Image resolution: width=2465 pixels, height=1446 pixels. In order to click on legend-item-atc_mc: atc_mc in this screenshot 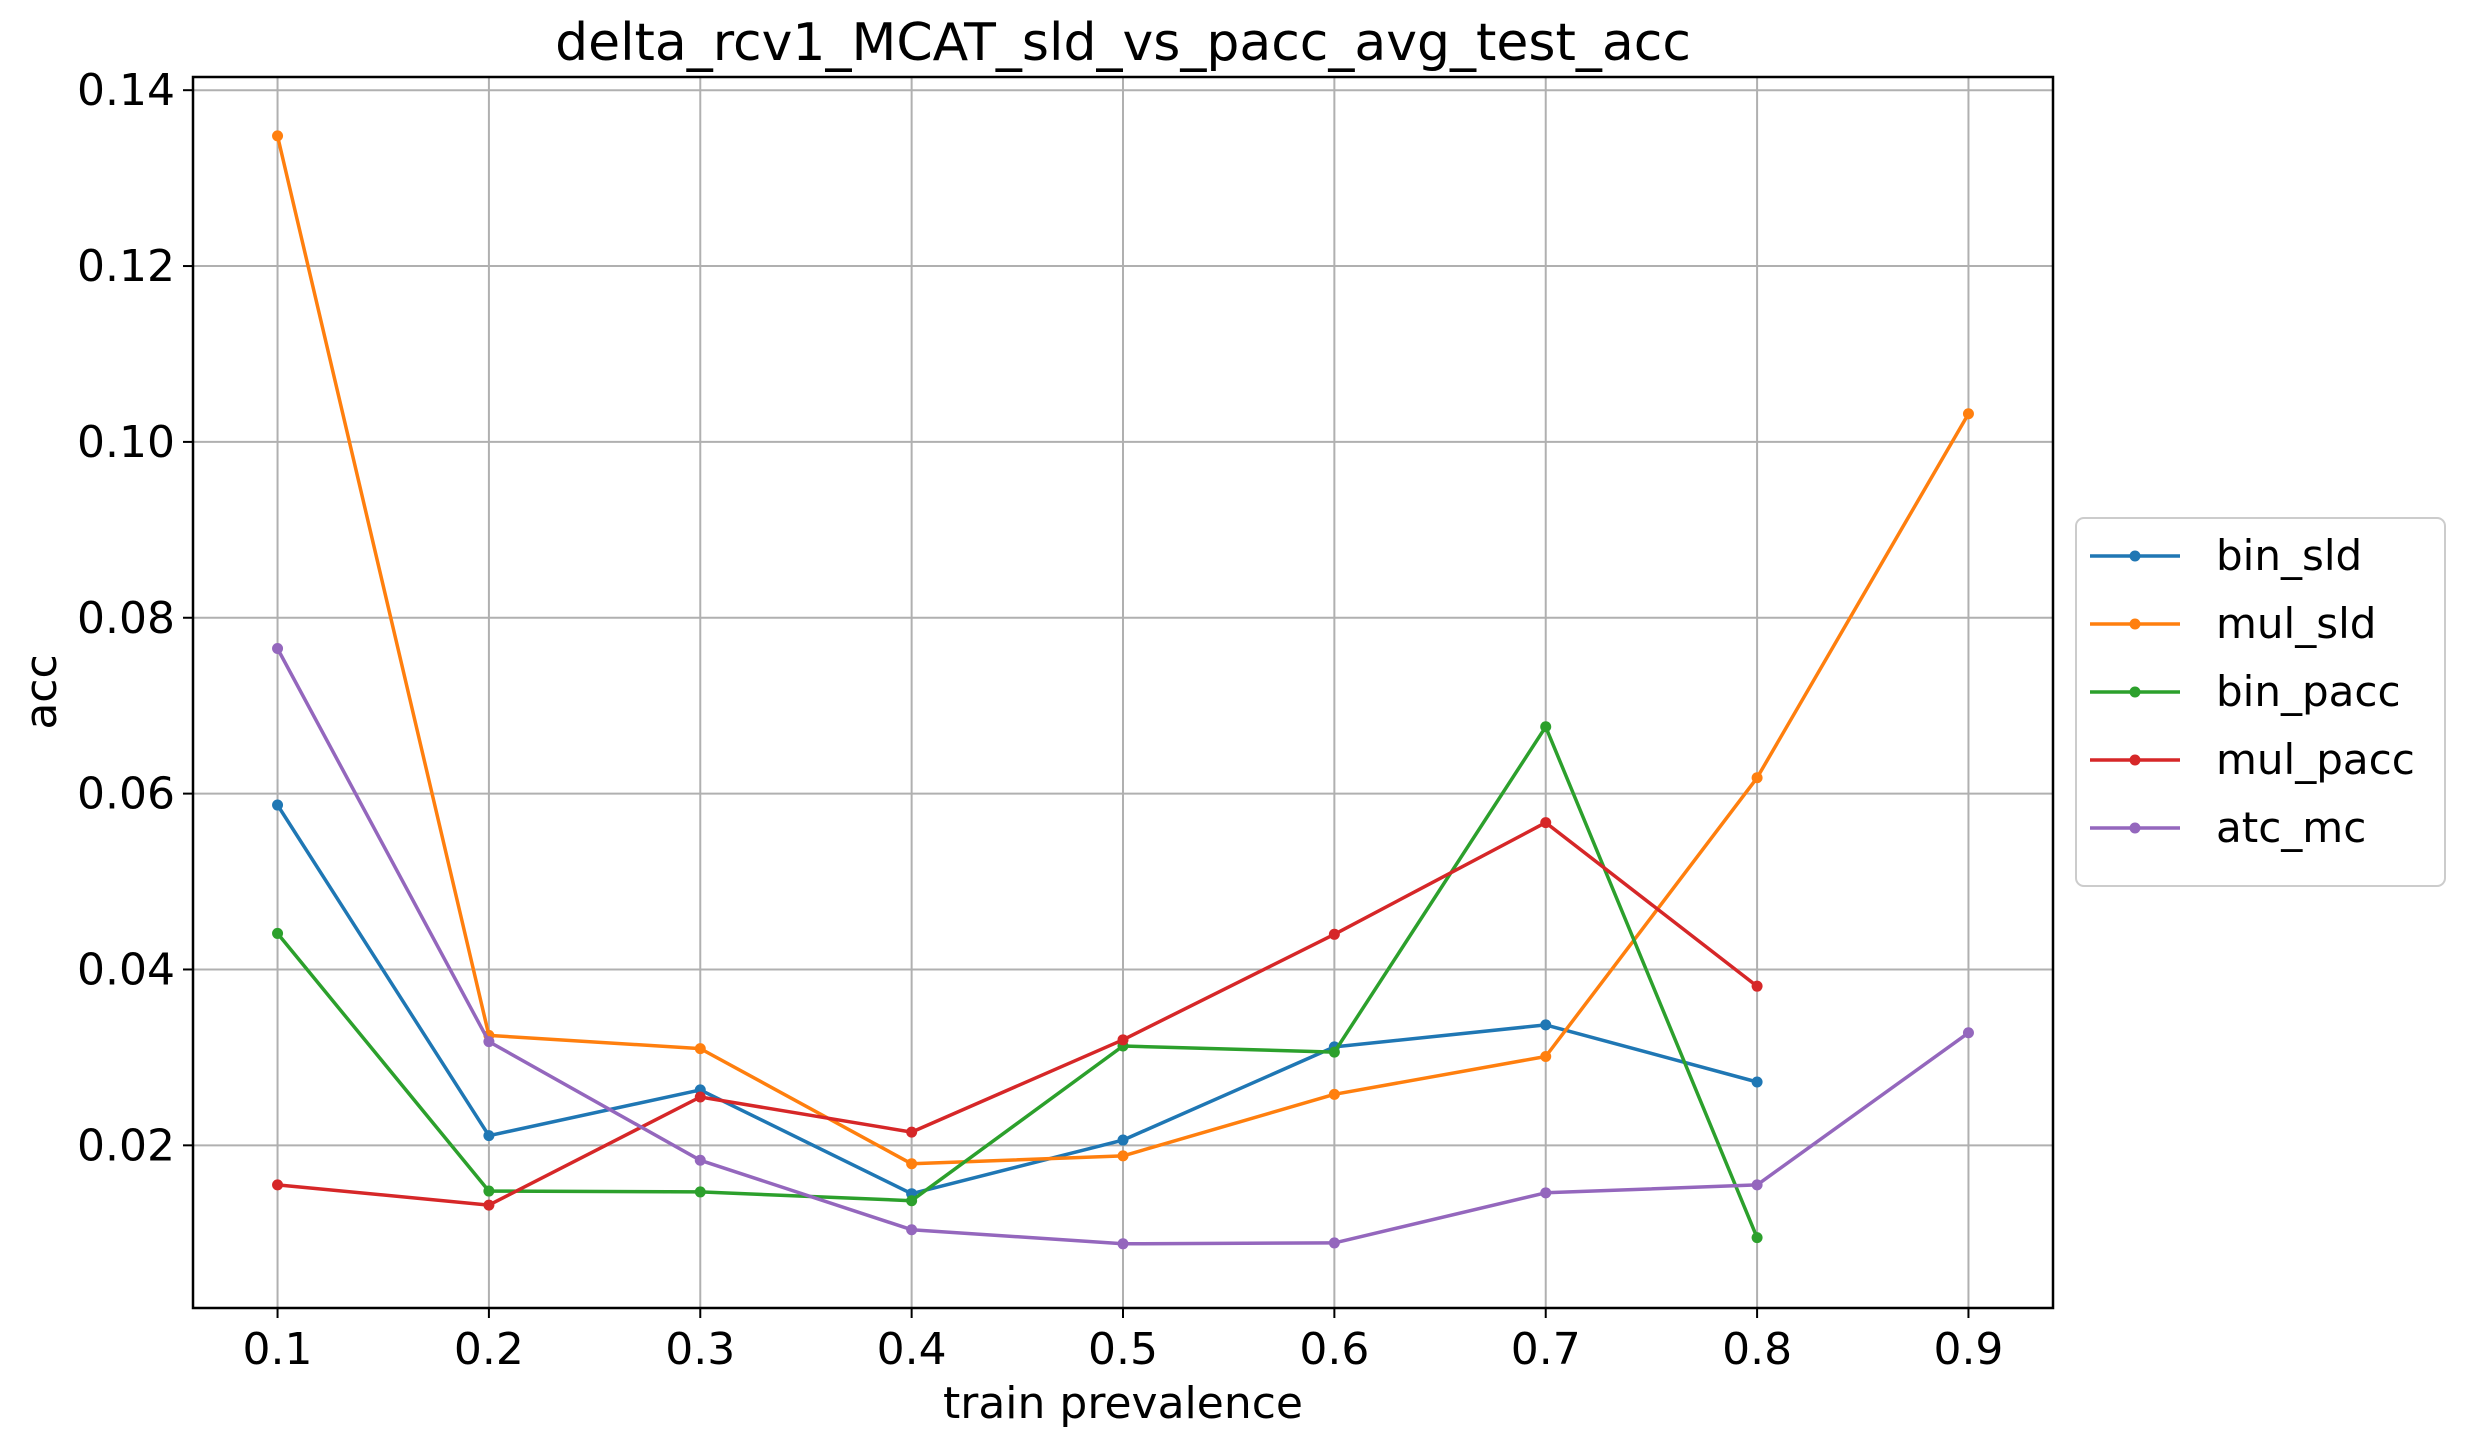, I will do `click(2228, 827)`.